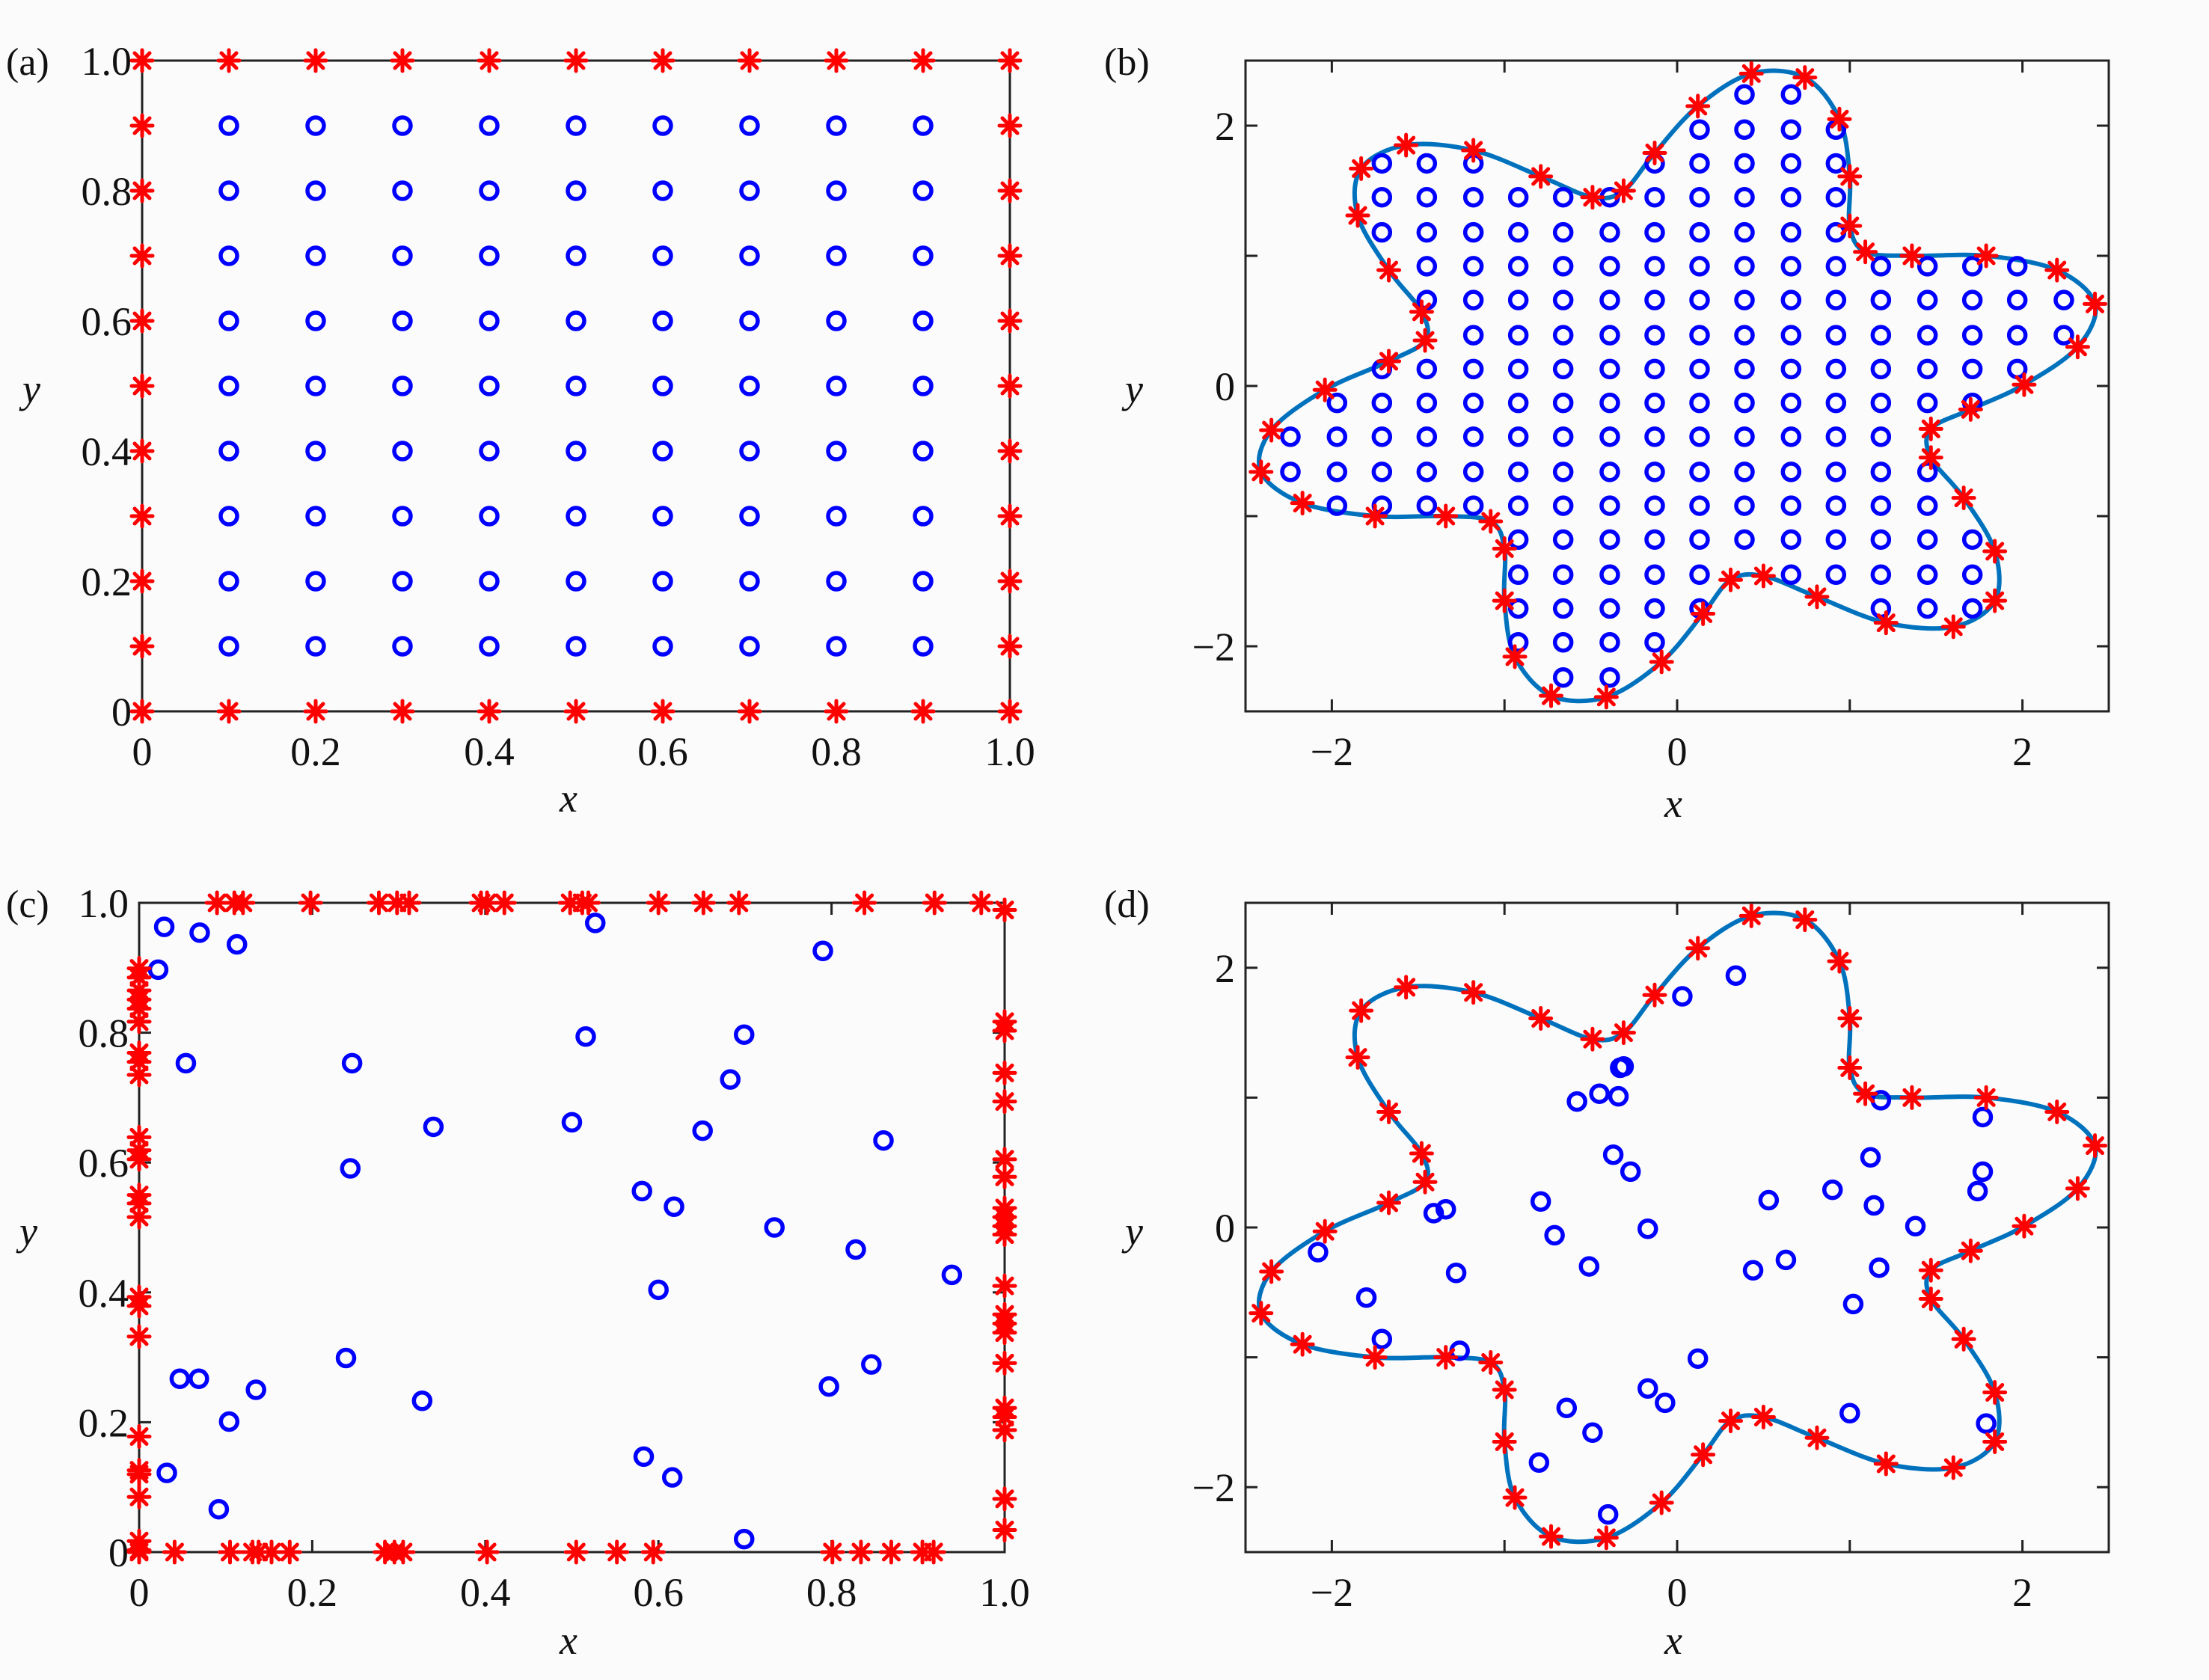 This screenshot has height=1680, width=2209. What do you see at coordinates (104, 1293) in the screenshot?
I see `y-tick-label: 0.4` at bounding box center [104, 1293].